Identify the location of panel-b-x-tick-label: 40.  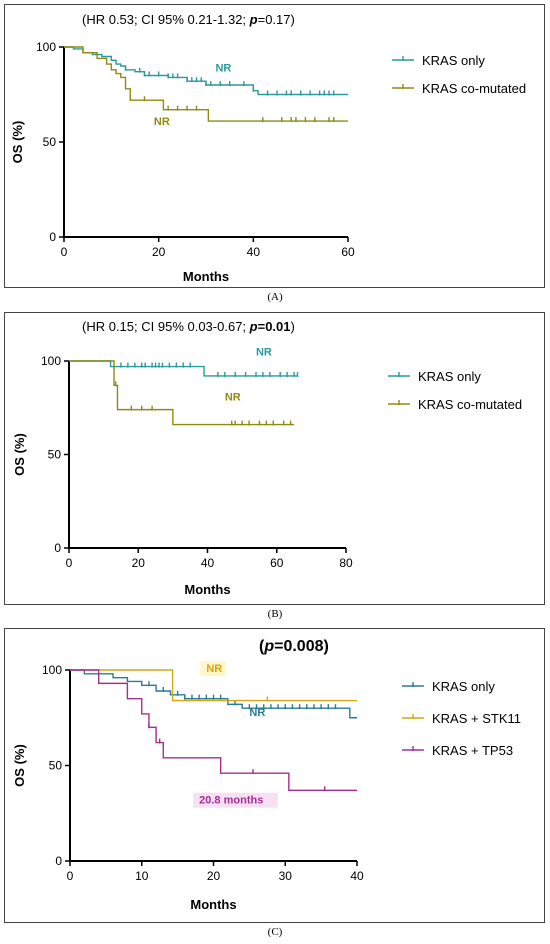
(208, 563).